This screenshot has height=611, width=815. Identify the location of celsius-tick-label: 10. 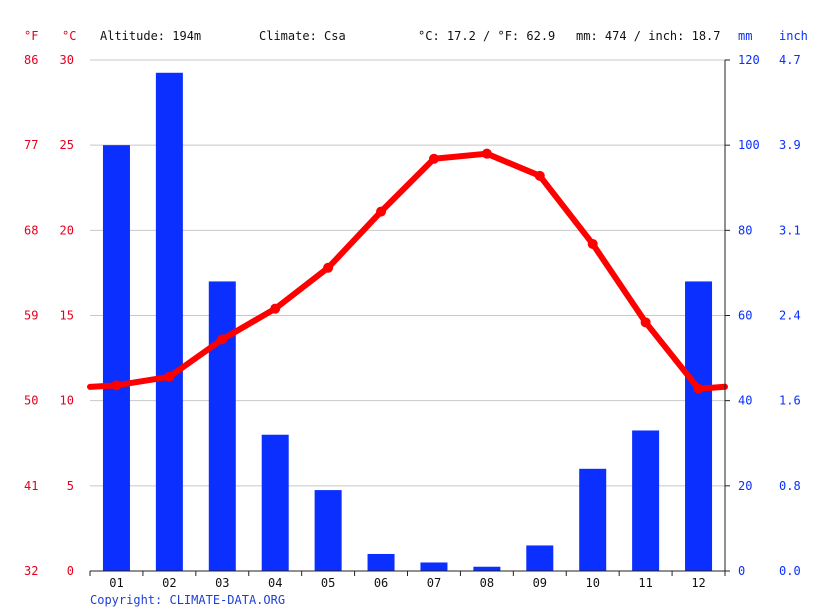
(67, 401).